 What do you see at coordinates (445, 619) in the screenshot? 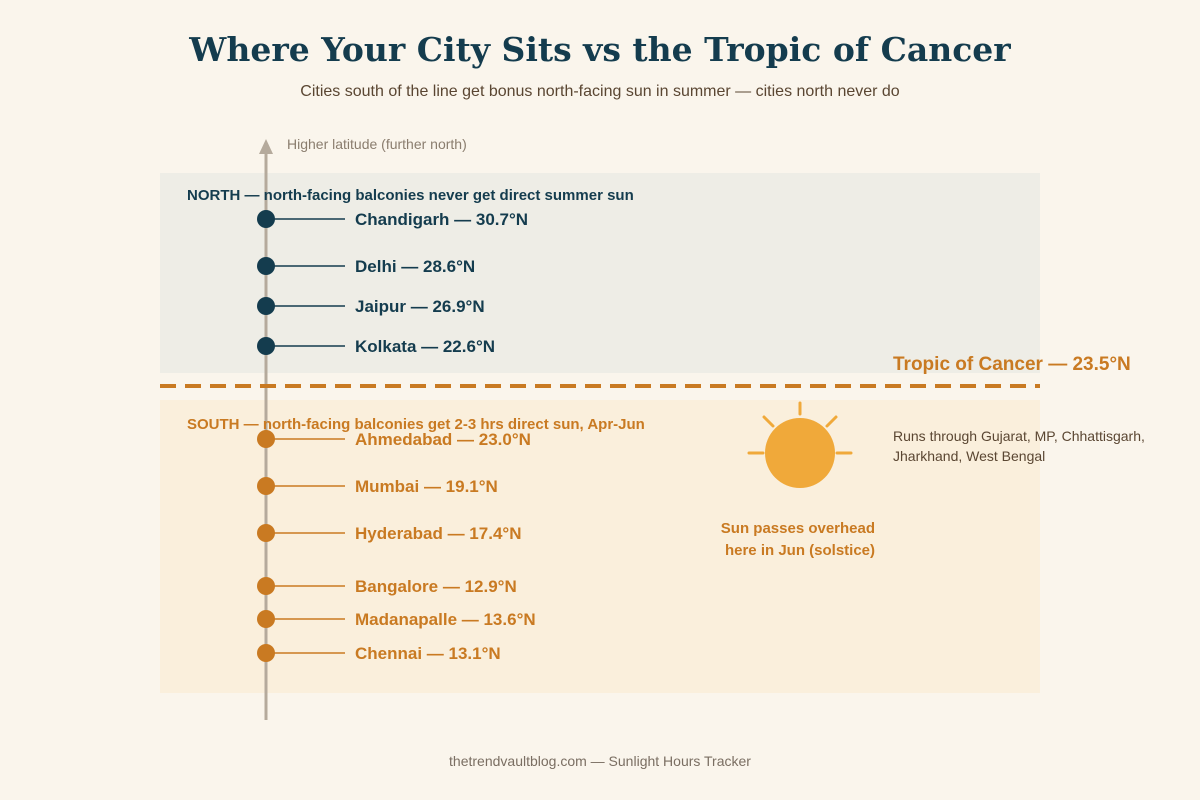
I see `city-label: Madanapalle — 13.6°N` at bounding box center [445, 619].